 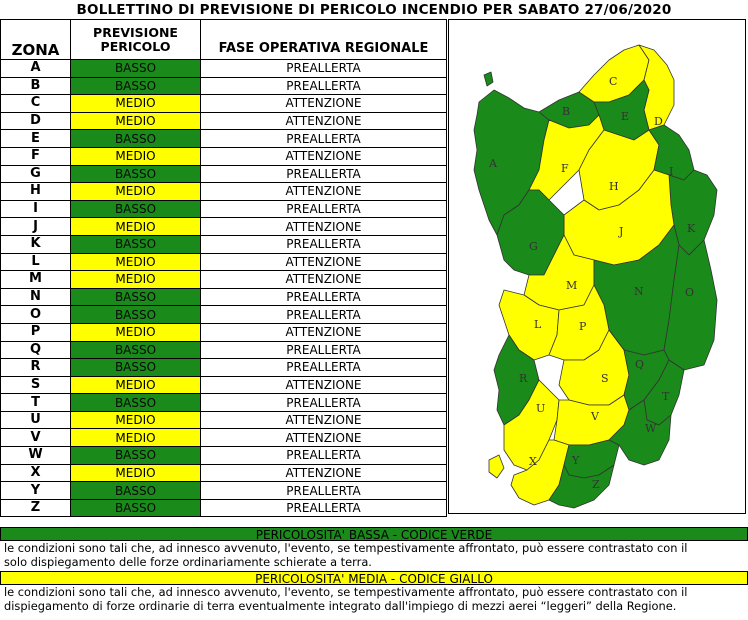 I want to click on zone-letter: J, so click(x=35, y=226).